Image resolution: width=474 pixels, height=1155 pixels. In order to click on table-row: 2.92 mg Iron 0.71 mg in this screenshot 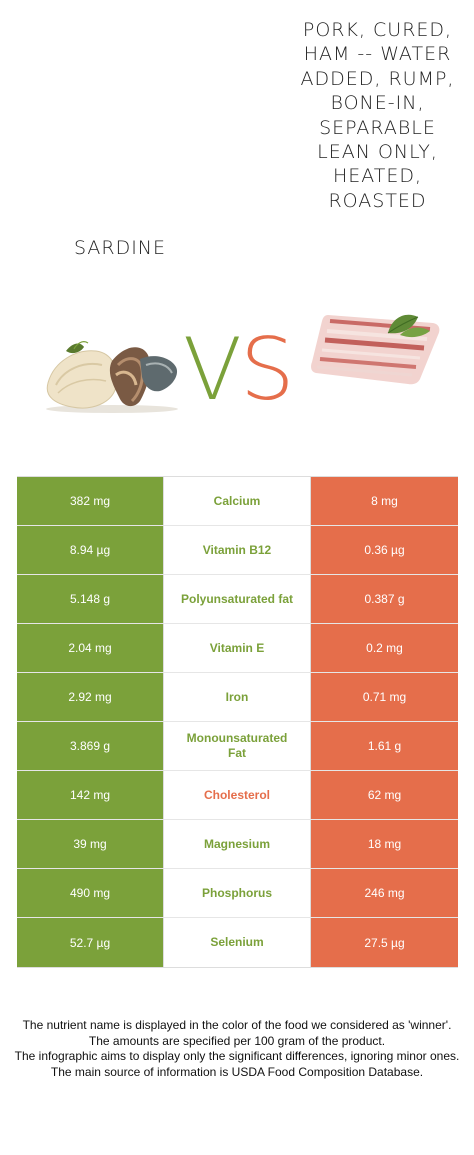, I will do `click(237, 697)`.